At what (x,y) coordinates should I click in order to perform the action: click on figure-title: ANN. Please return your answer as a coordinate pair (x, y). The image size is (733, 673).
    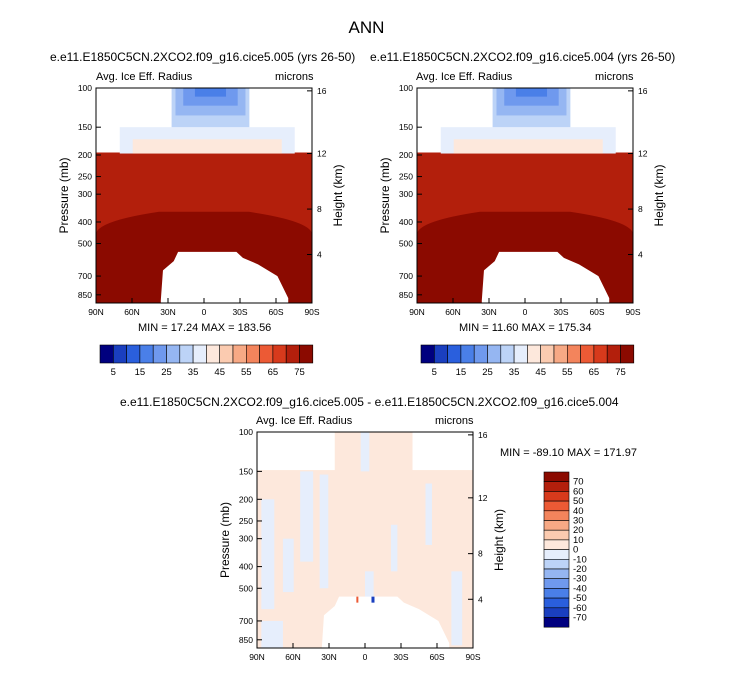
    Looking at the image, I should click on (366, 27).